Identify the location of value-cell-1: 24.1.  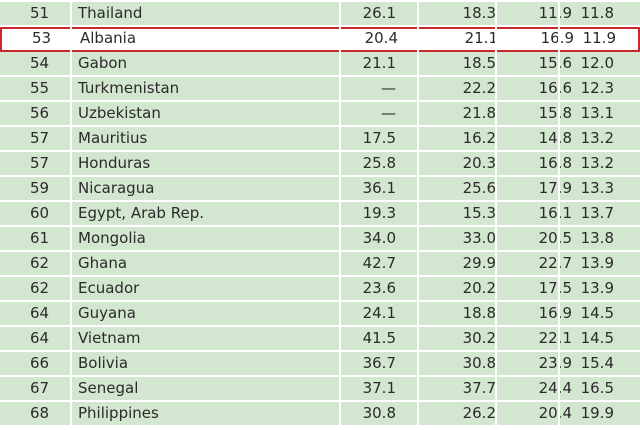
(379, 313).